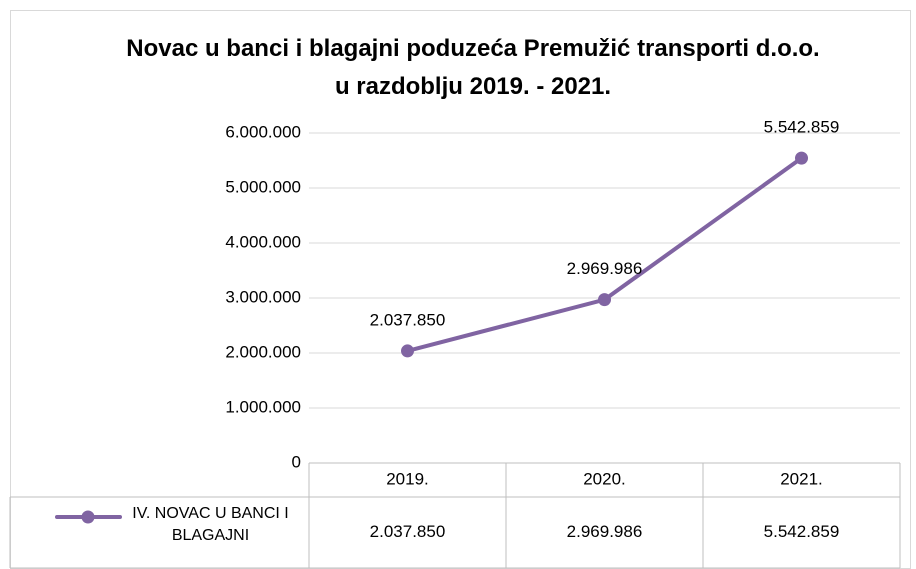 This screenshot has width=916, height=569. Describe the element at coordinates (605, 268) in the screenshot. I see `data-label: 2.969.986` at that location.